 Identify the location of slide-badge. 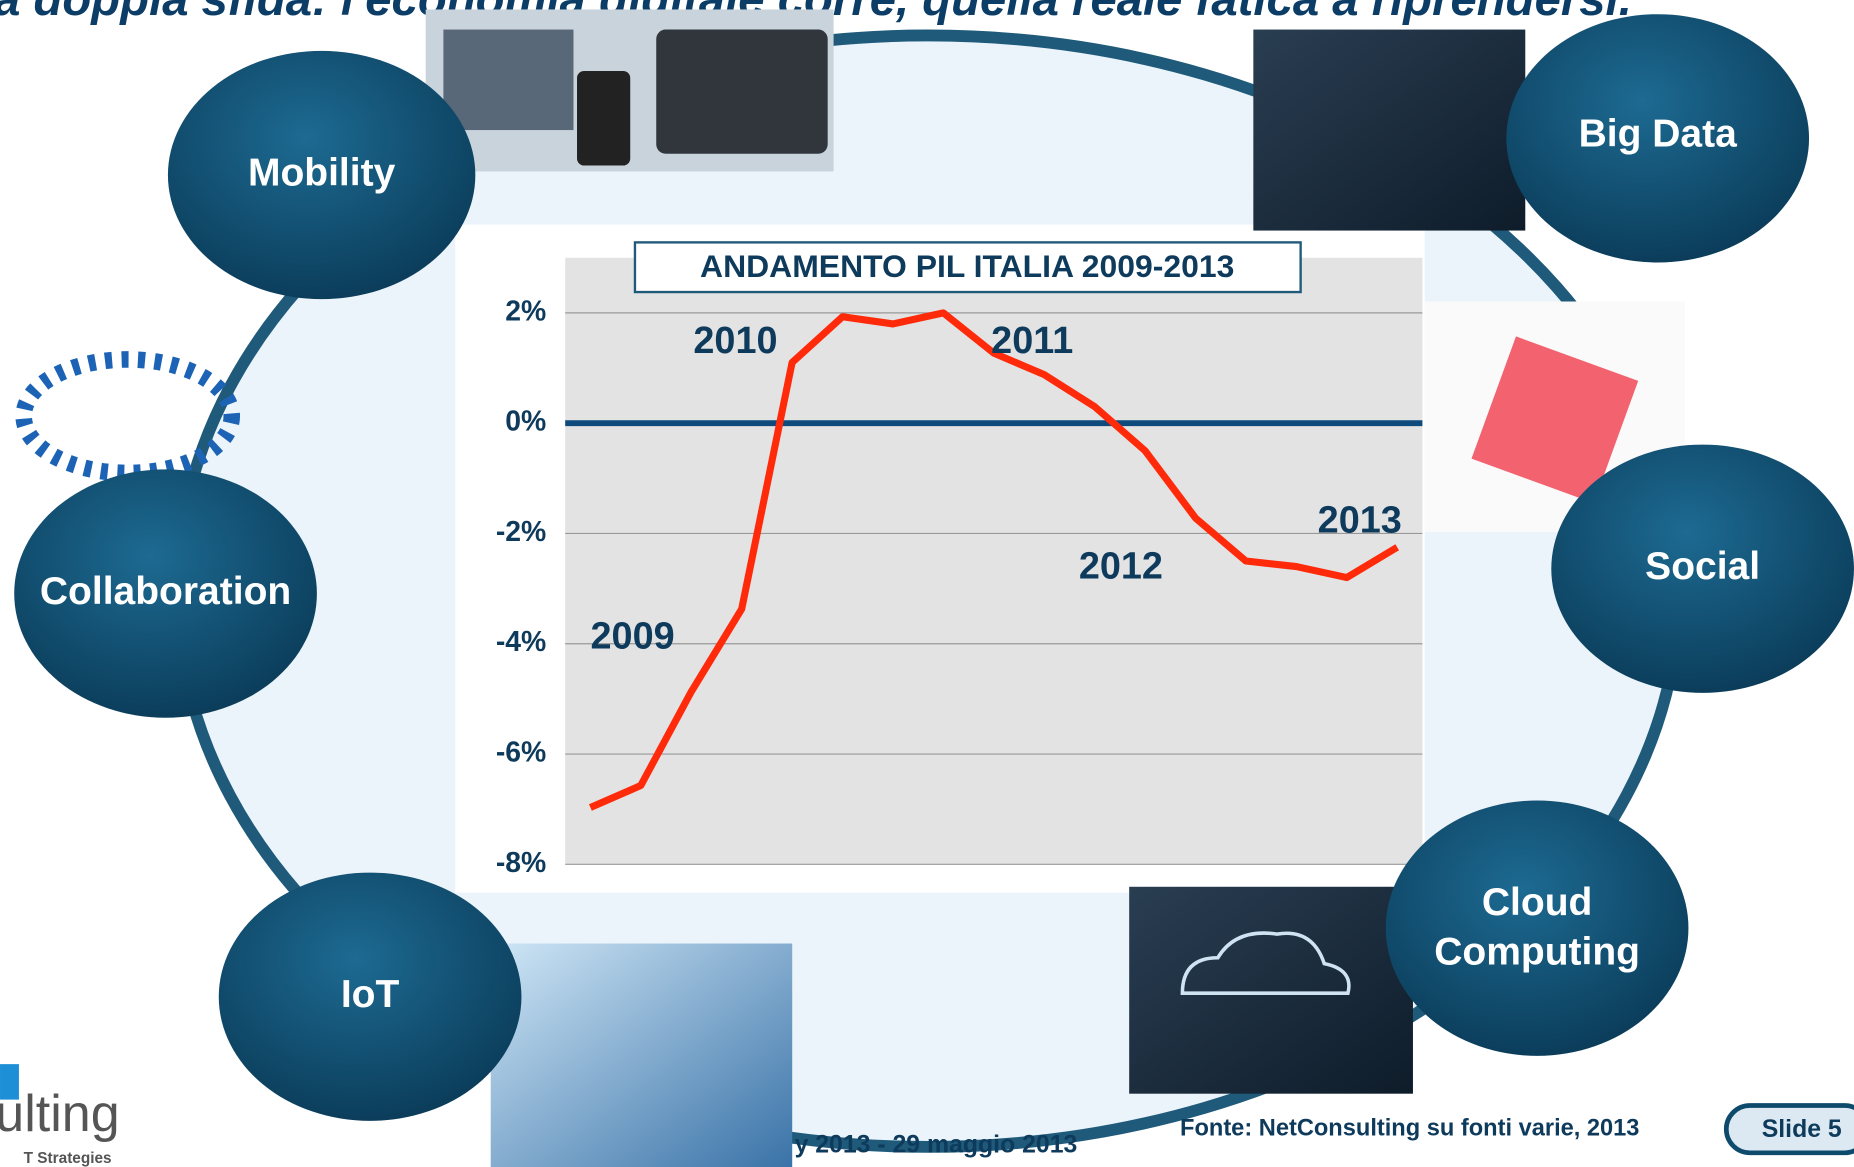
(1788, 1129).